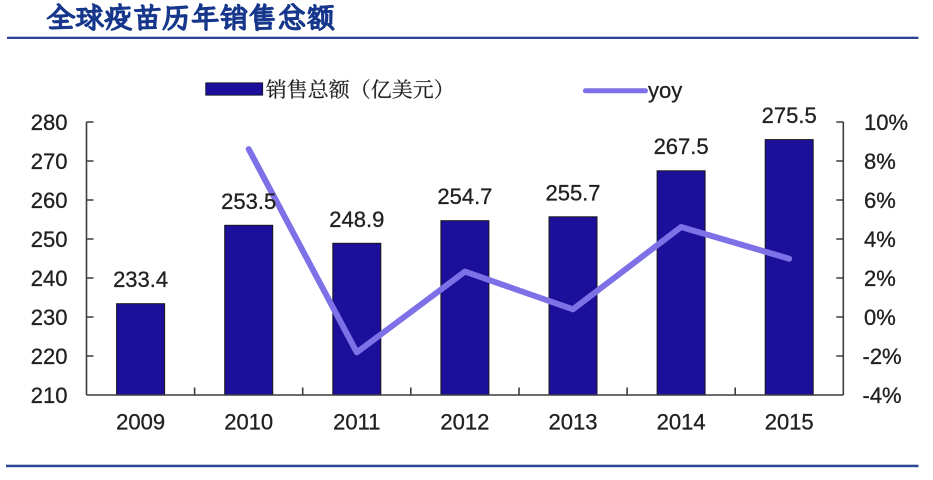  Describe the element at coordinates (49, 317) in the screenshot. I see `svg-text: 230` at that location.